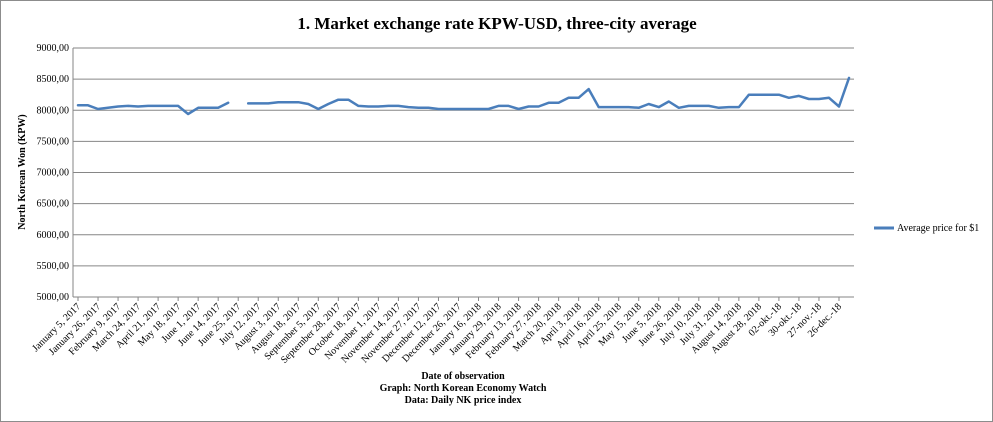 Image resolution: width=993 pixels, height=422 pixels. Describe the element at coordinates (22, 171) in the screenshot. I see `y-axis-title: North Korean Won (KPW)` at that location.